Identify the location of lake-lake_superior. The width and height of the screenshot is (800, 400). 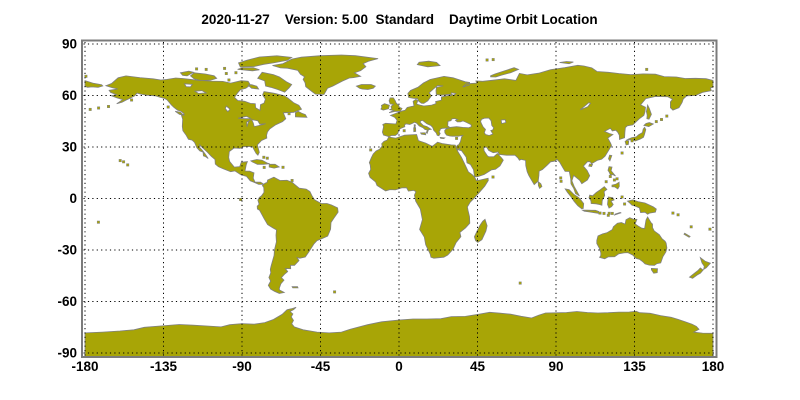
(245, 117).